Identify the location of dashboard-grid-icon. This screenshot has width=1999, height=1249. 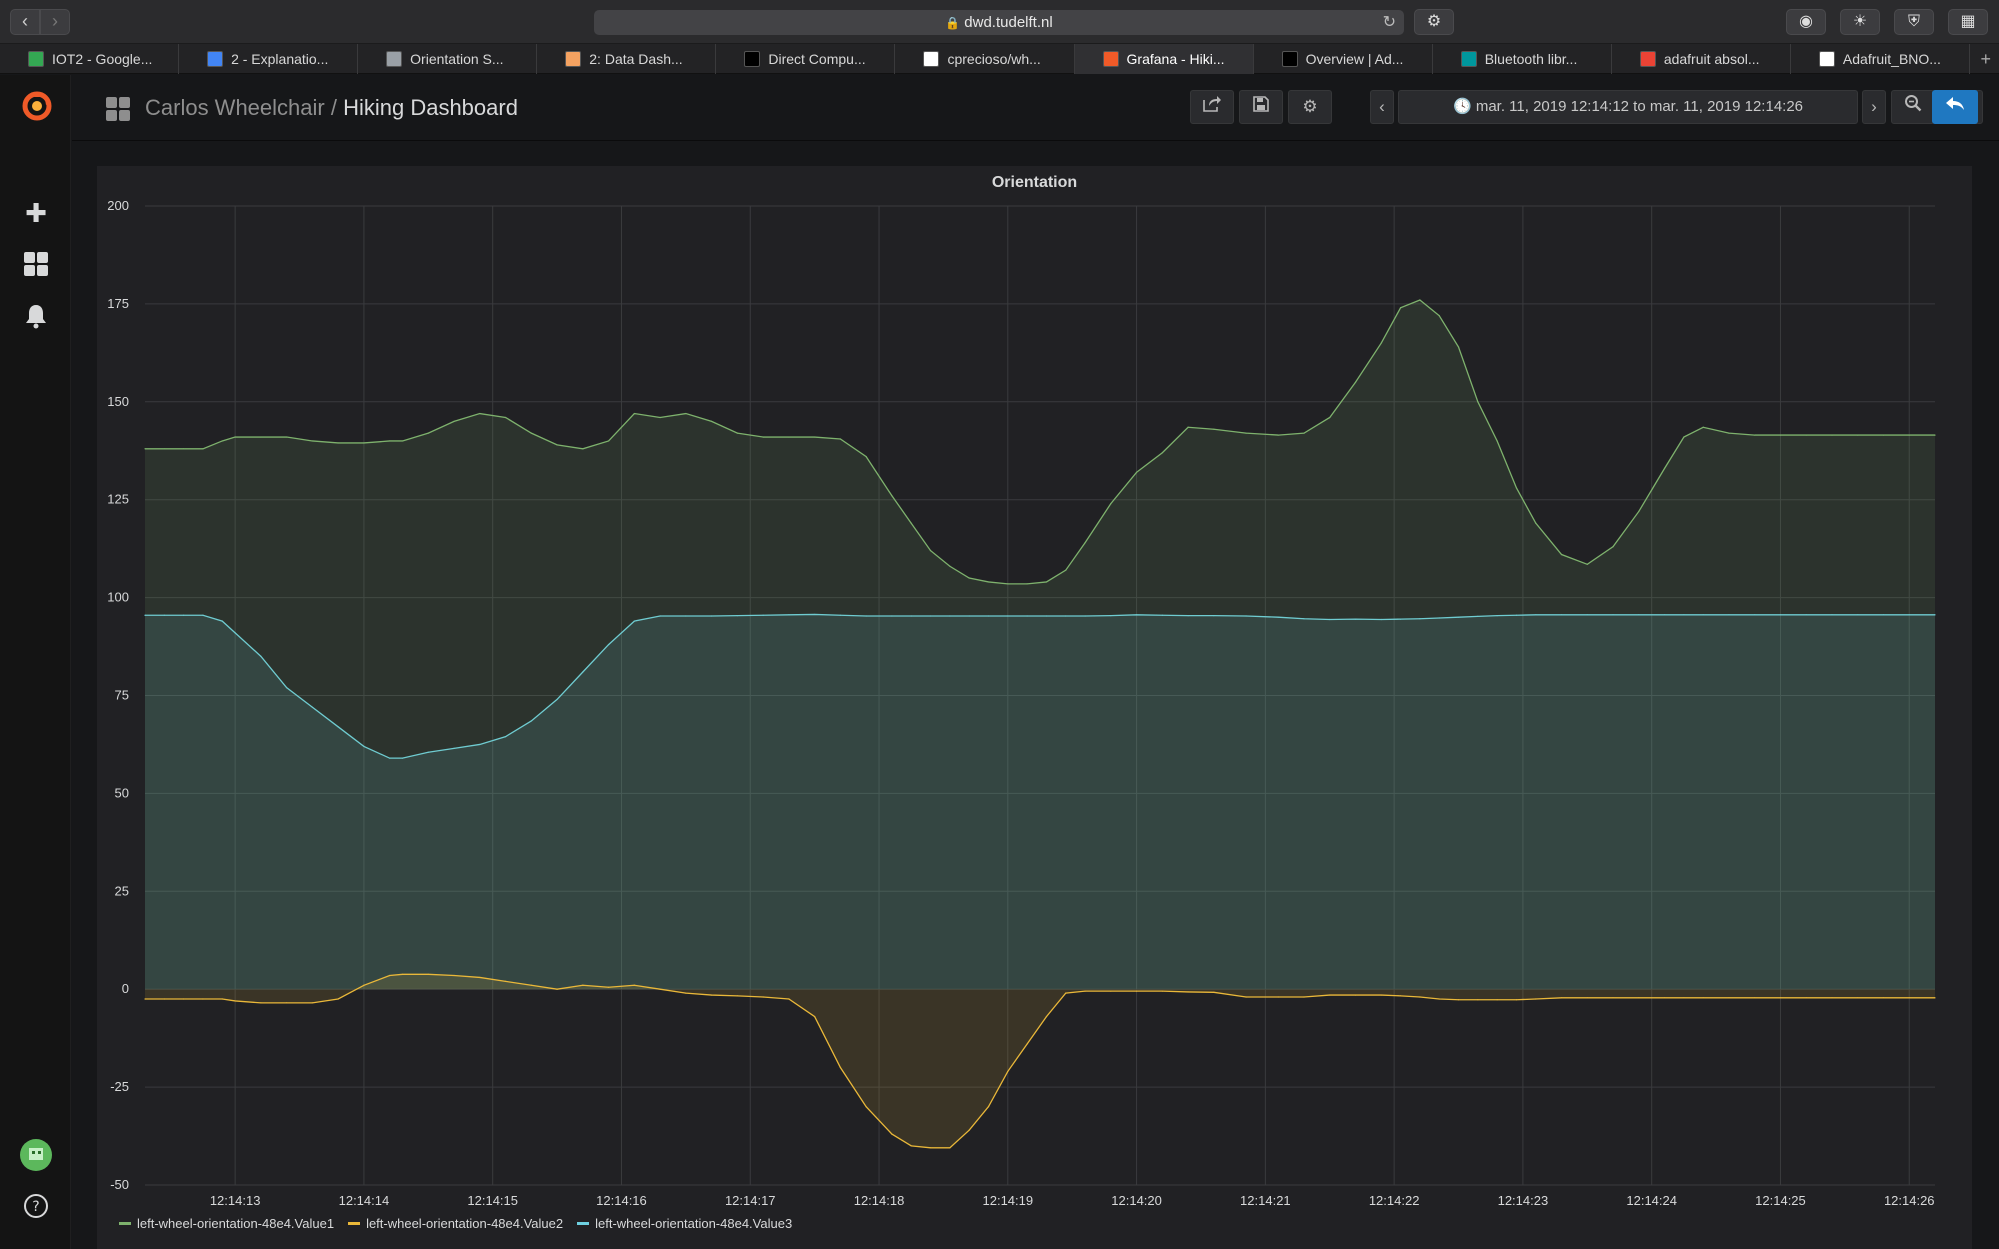
(118, 109).